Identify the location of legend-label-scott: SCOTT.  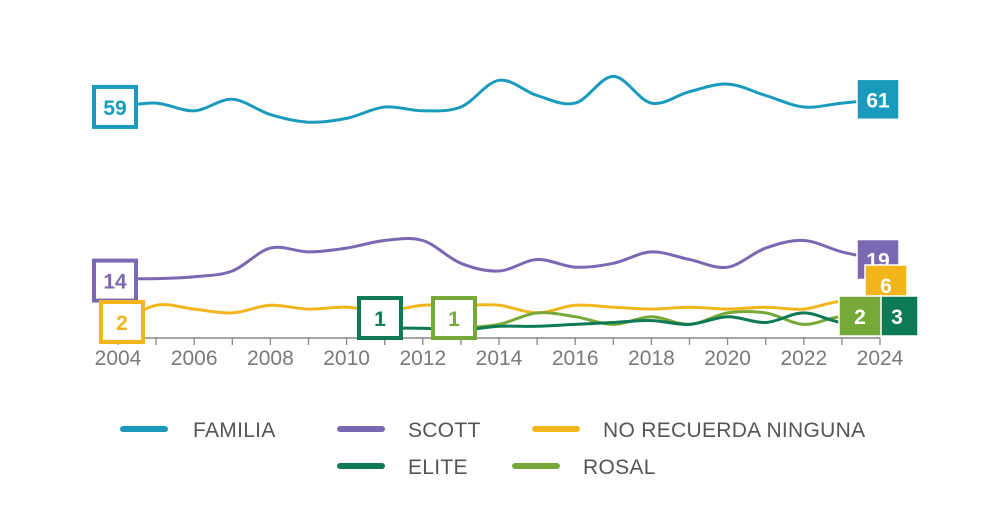
(444, 430).